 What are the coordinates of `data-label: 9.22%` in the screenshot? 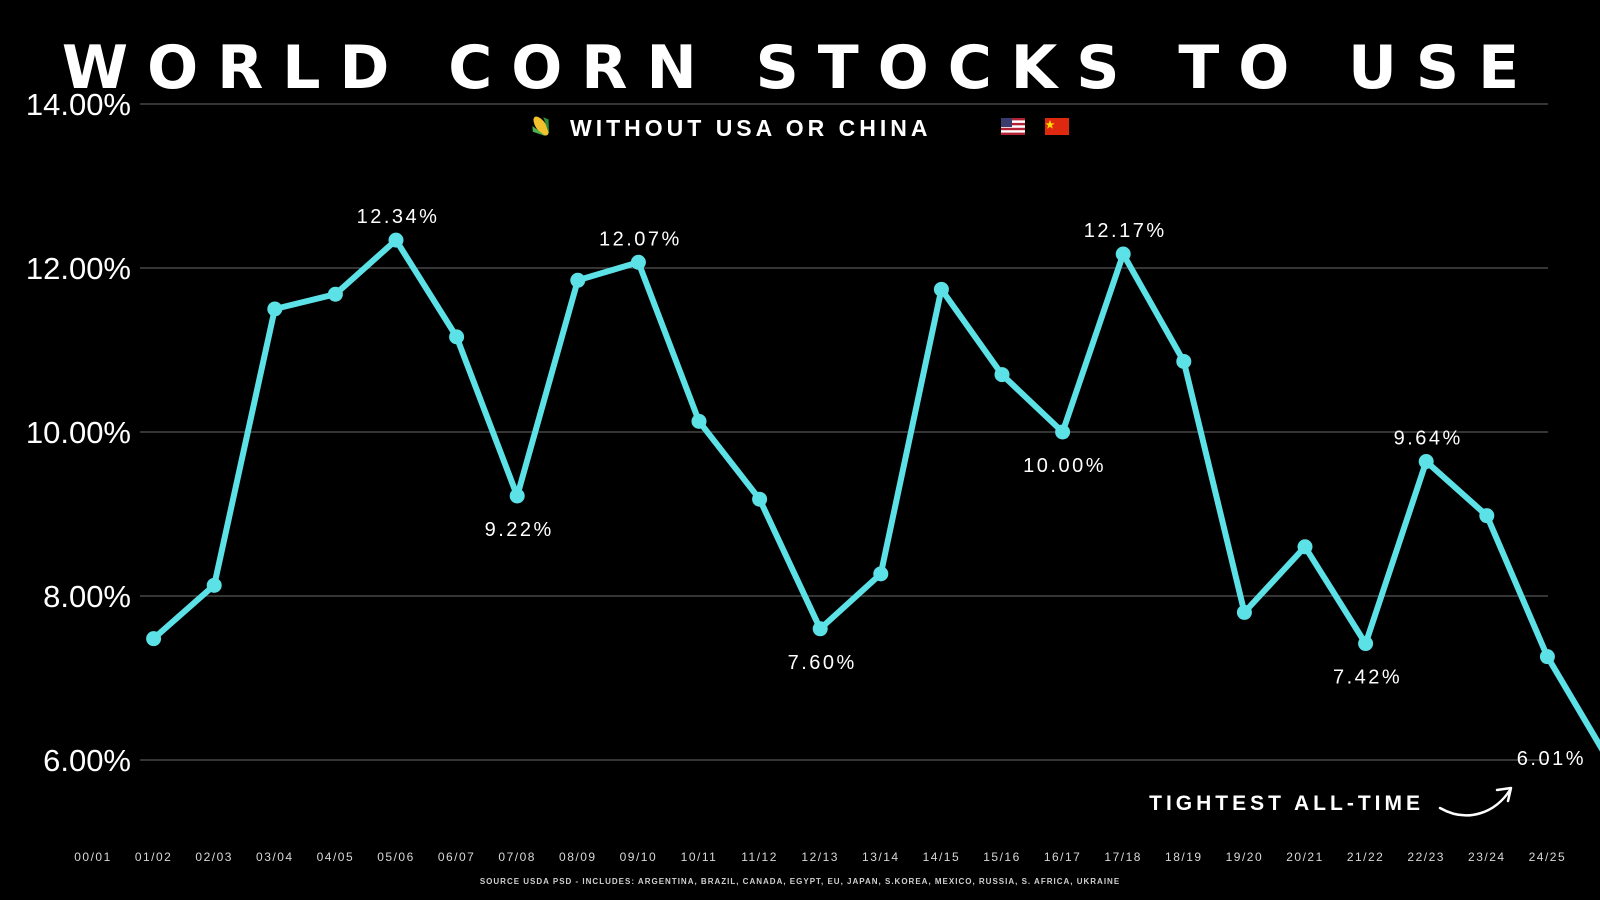 It's located at (519, 530).